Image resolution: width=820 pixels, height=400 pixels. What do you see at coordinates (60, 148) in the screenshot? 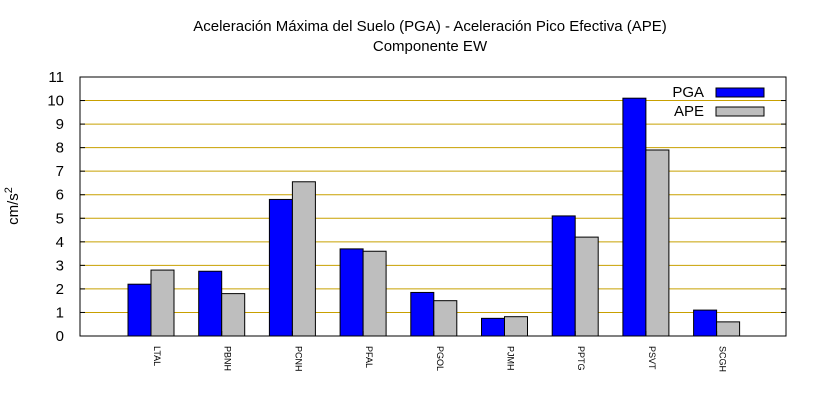
I see `y-tick-label: 8` at bounding box center [60, 148].